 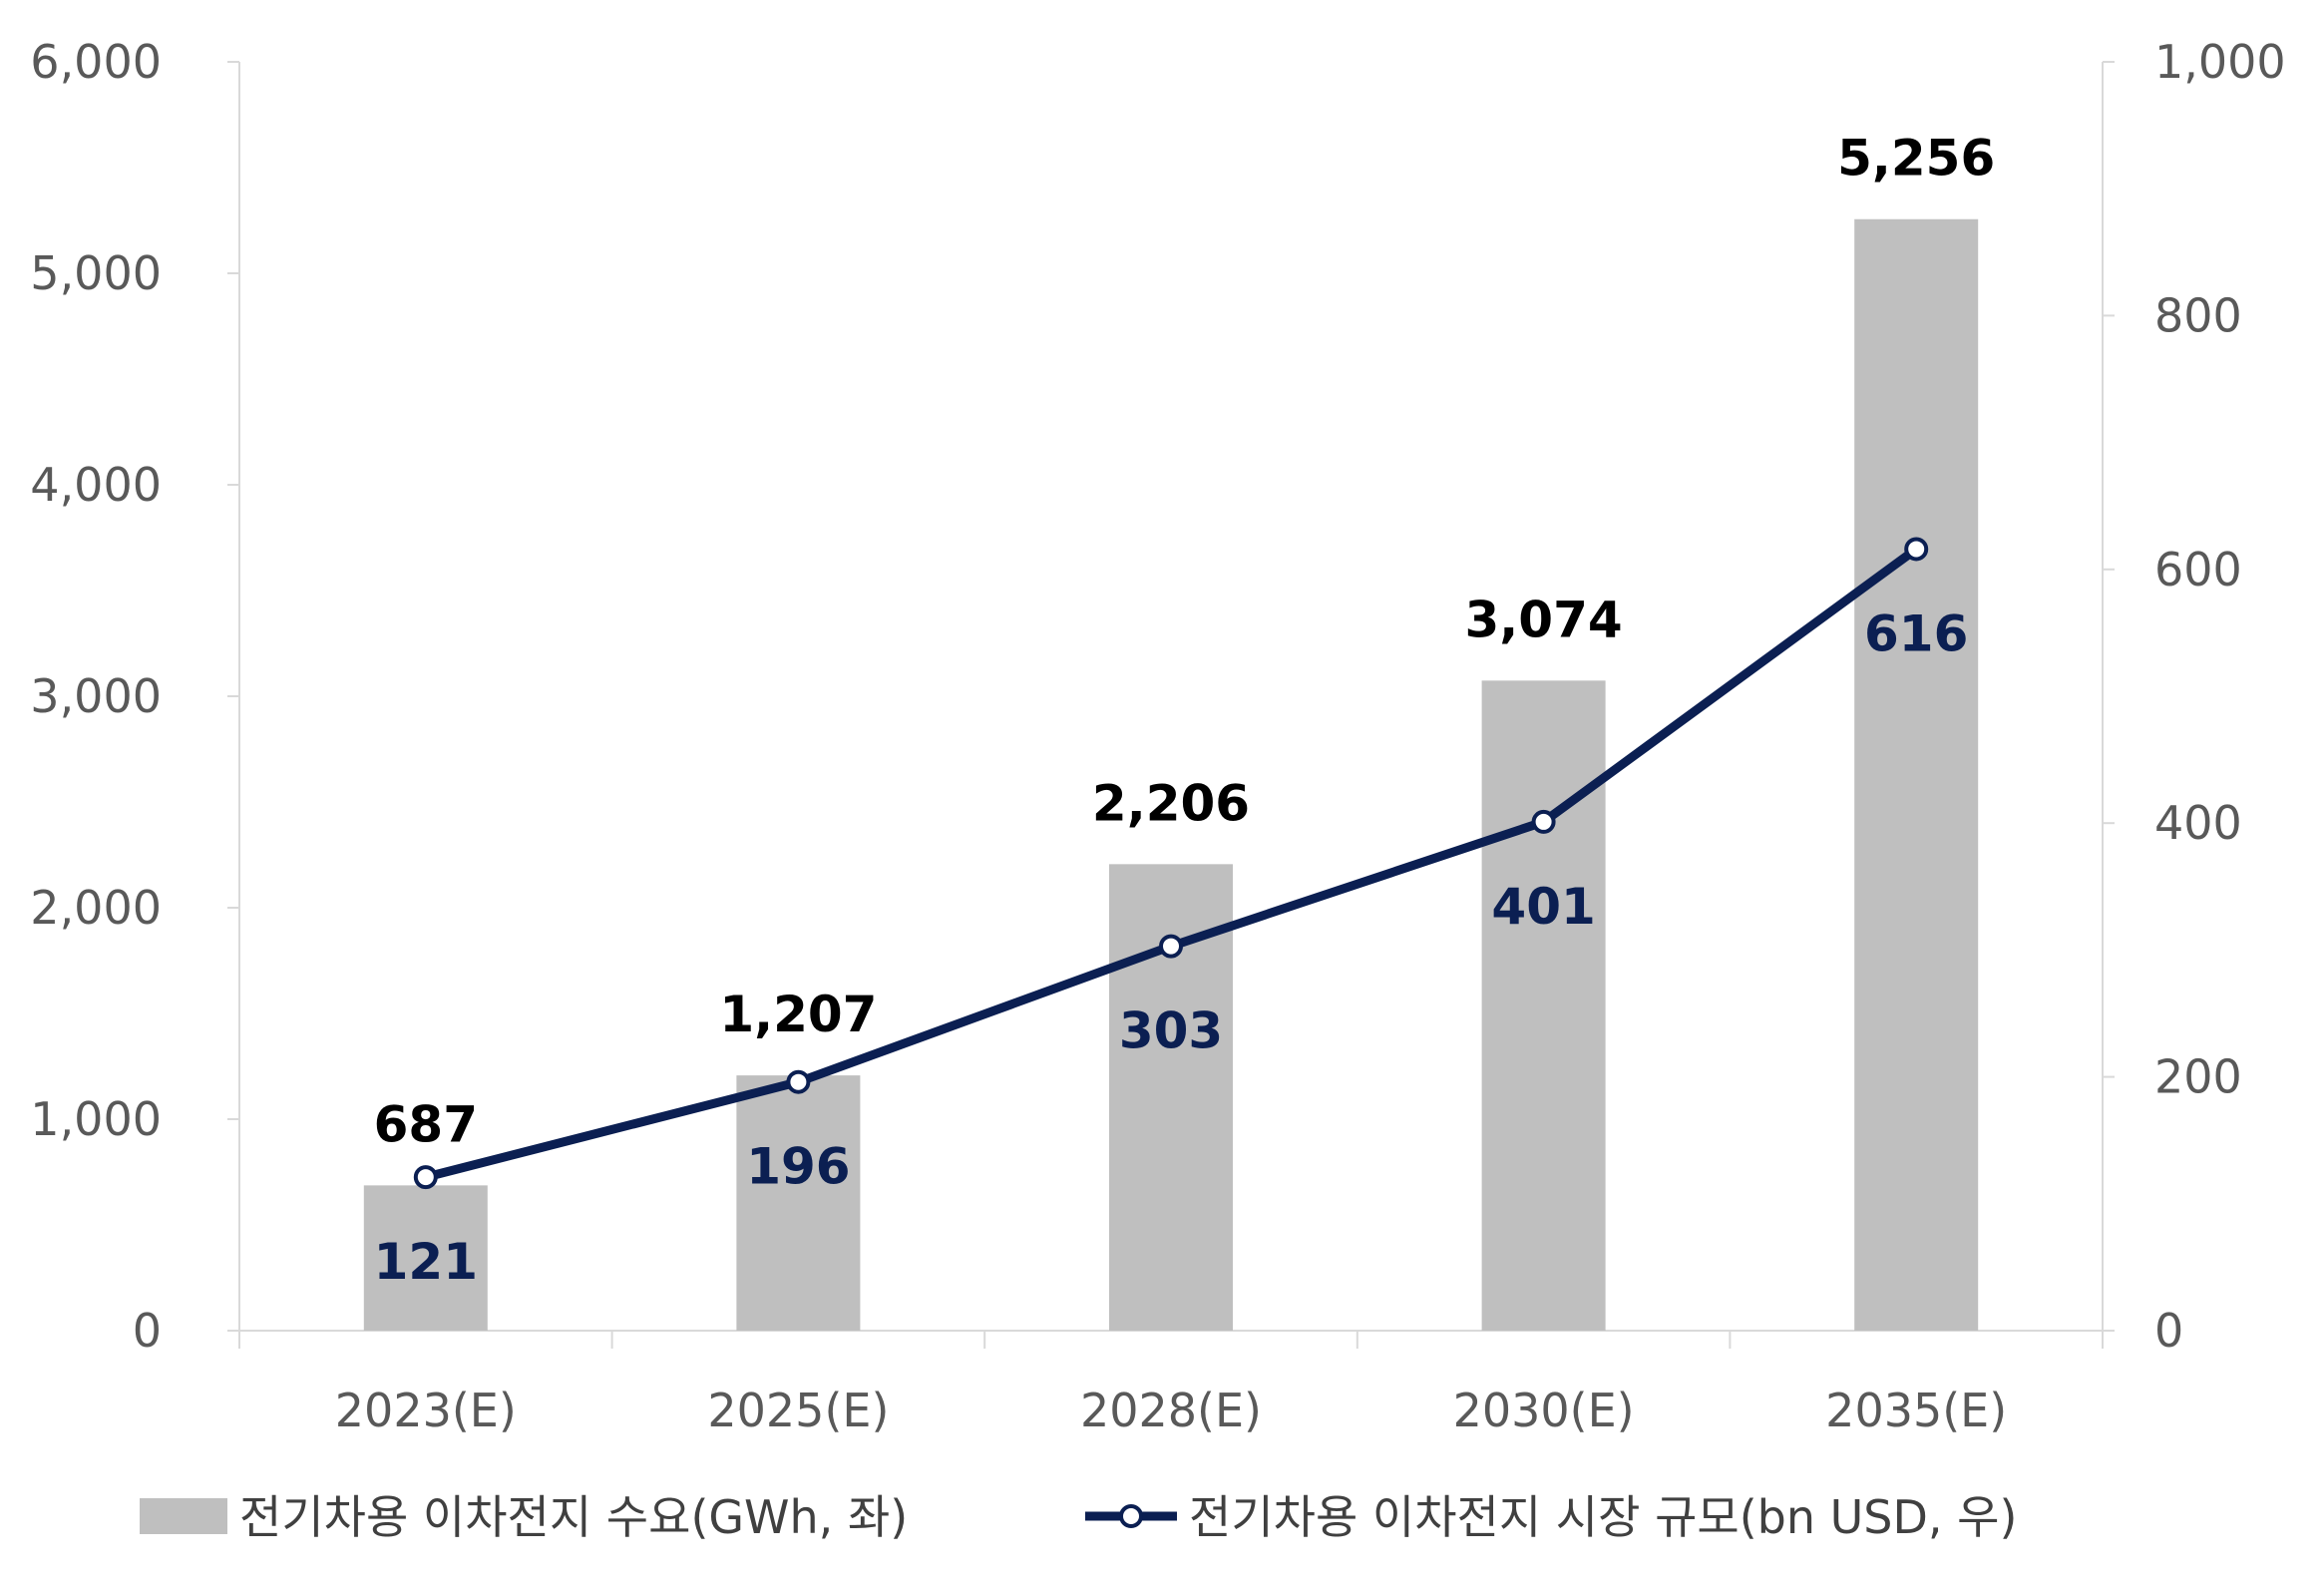 What do you see at coordinates (798, 1410) in the screenshot?
I see `x-axis-tick-label: 2025(E)` at bounding box center [798, 1410].